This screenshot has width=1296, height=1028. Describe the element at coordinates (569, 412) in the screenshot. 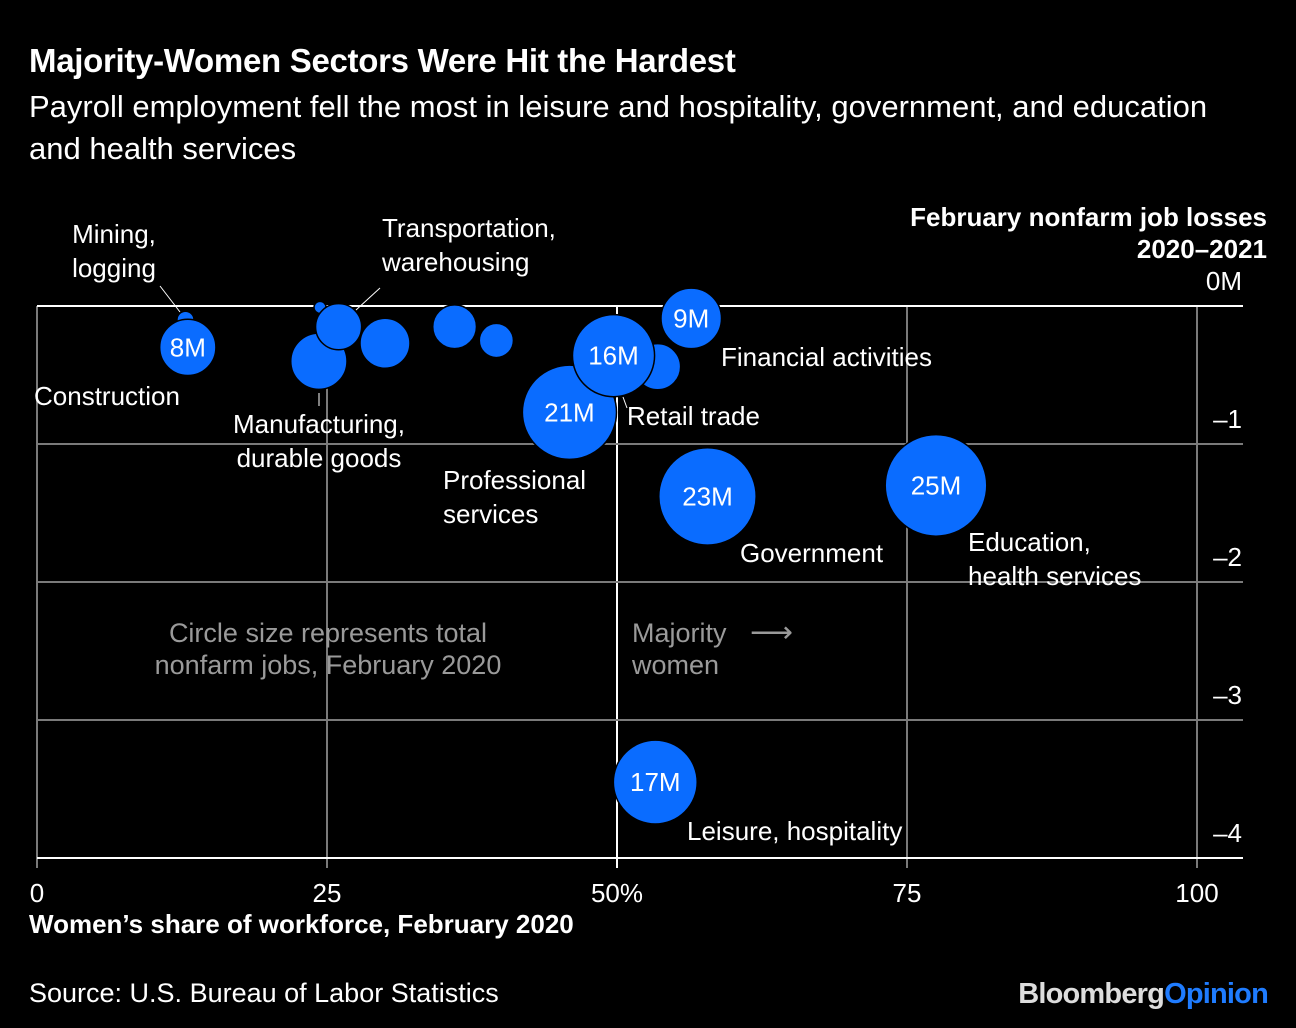

I see `bubble-size-label: 21M` at that location.